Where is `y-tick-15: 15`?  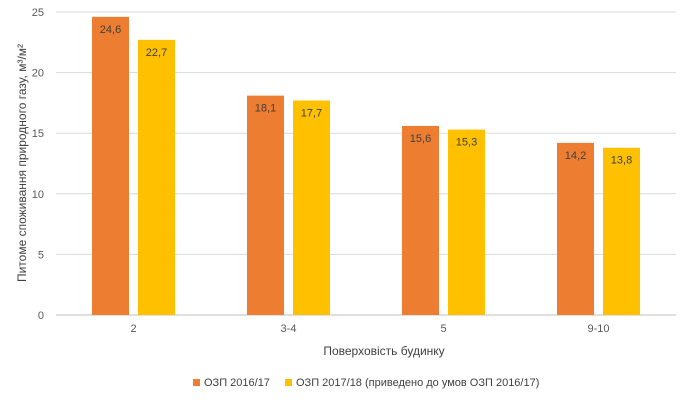 y-tick-15: 15 is located at coordinates (38, 134).